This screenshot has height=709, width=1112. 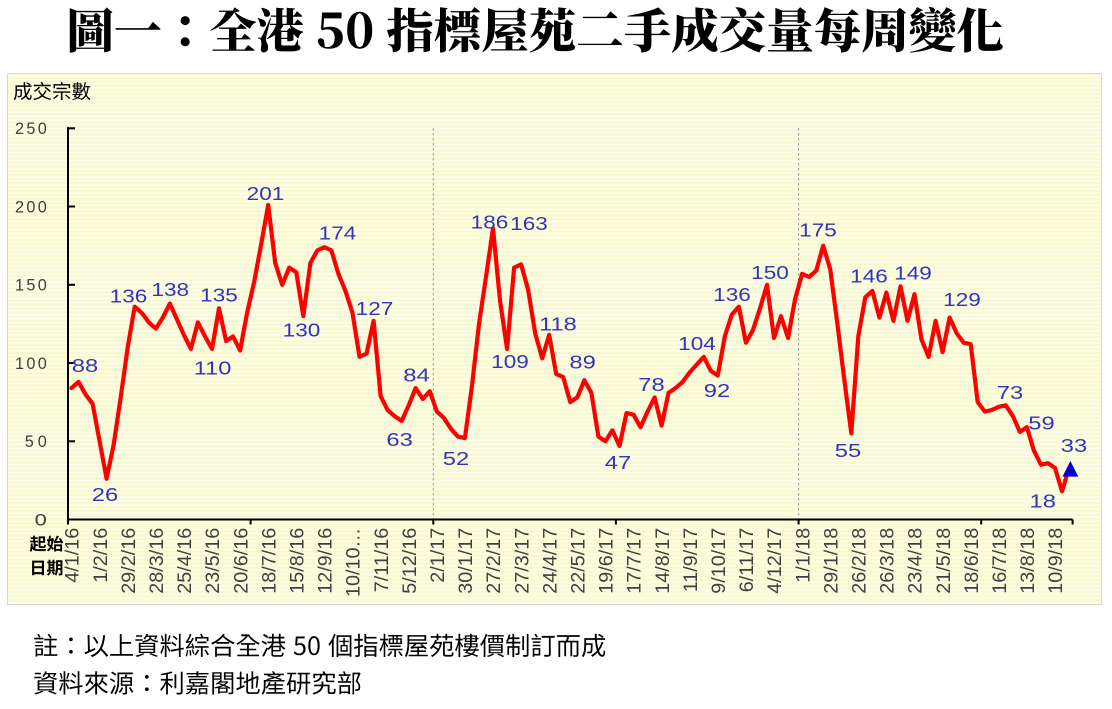 I want to click on svg-text: 22/5/17, so click(x=579, y=561).